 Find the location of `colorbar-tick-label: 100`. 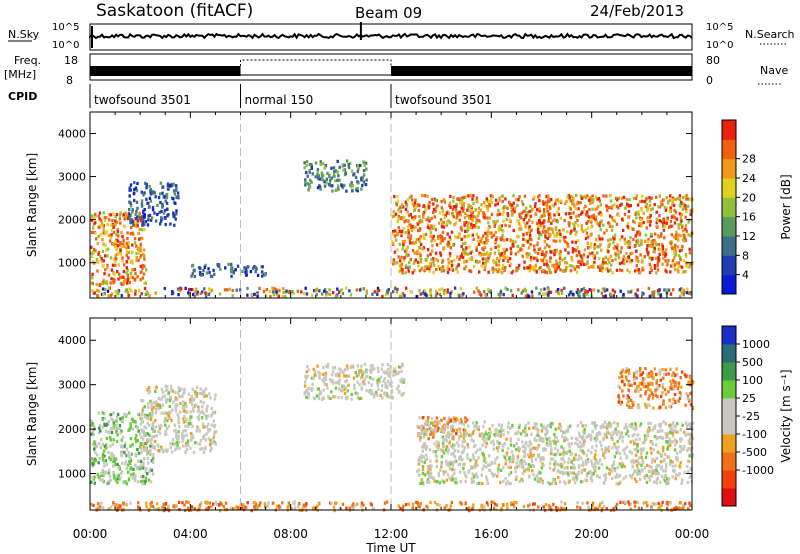

colorbar-tick-label: 100 is located at coordinates (752, 380).